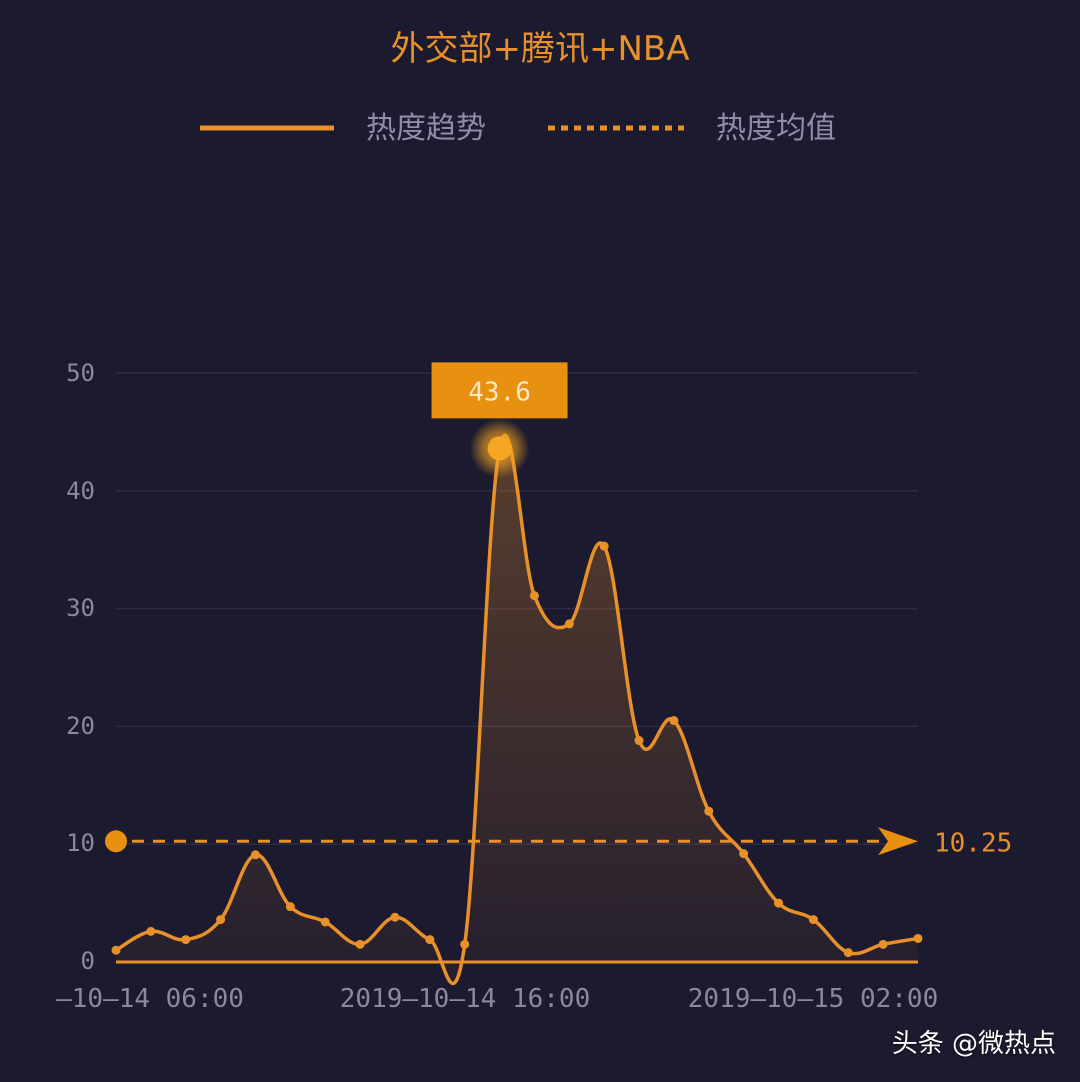  What do you see at coordinates (898, 841) in the screenshot?
I see `average-arrow-icon` at bounding box center [898, 841].